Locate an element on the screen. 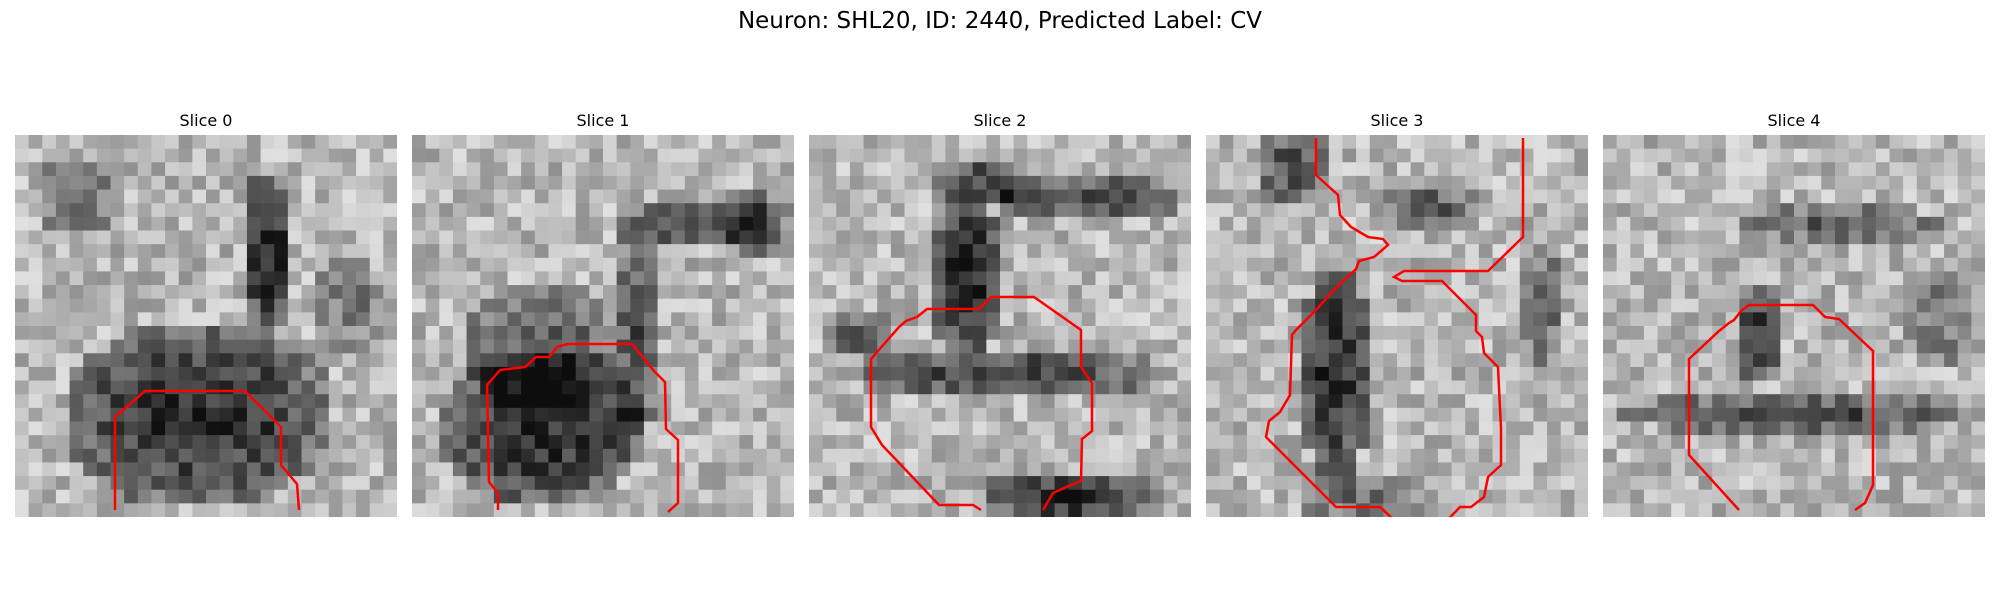 This screenshot has width=2000, height=600. slice-title: Slice 2 is located at coordinates (1000, 121).